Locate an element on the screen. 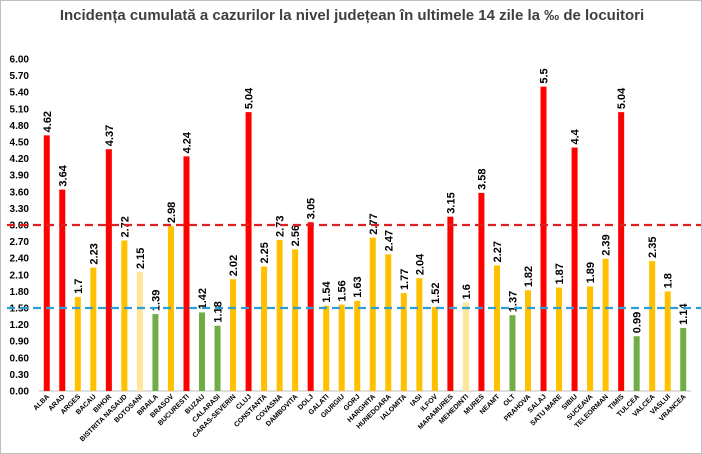 The height and width of the screenshot is (454, 702). y-tick-label: 2.40 is located at coordinates (20, 259).